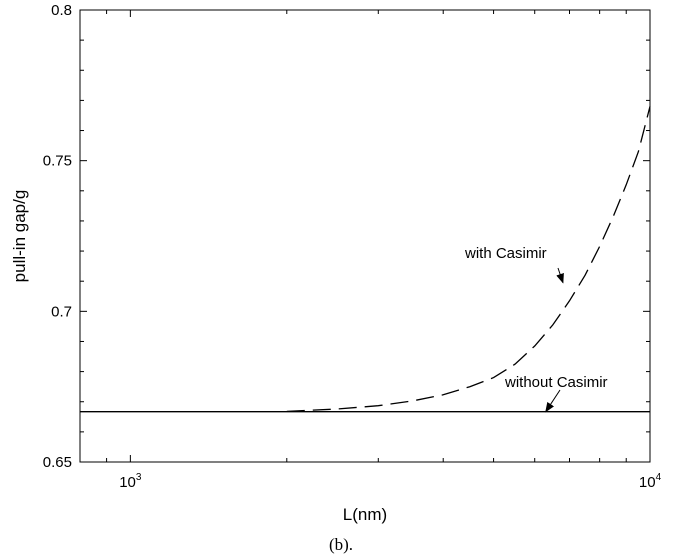 The width and height of the screenshot is (682, 560). I want to click on x-tick-label-1: 10⁴, so click(650, 481).